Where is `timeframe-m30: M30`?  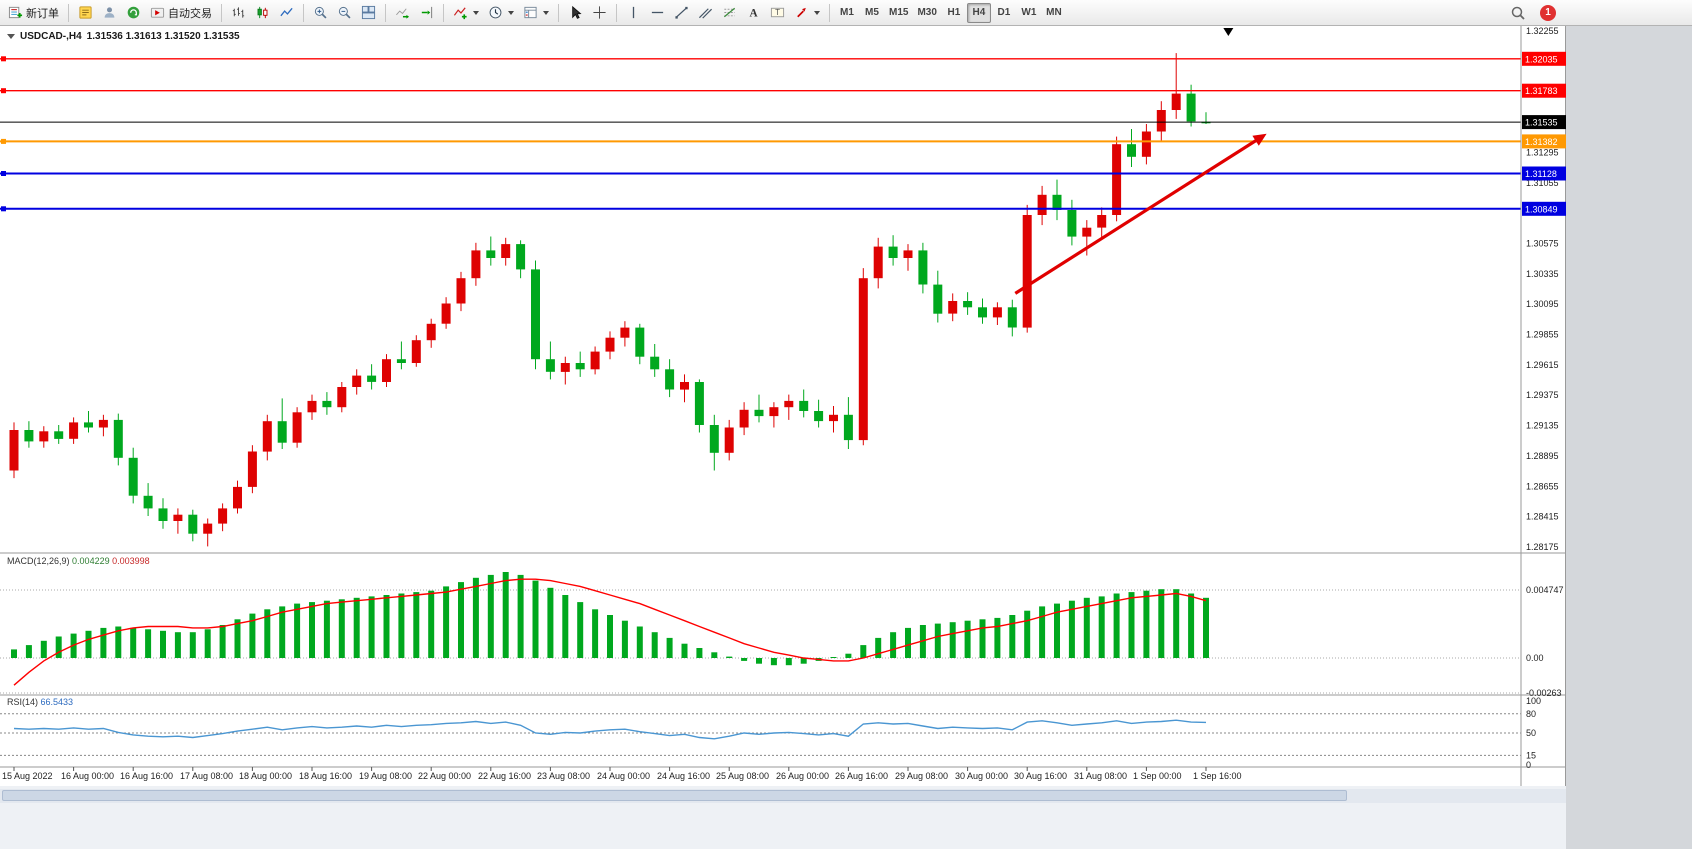 timeframe-m30: M30 is located at coordinates (926, 13).